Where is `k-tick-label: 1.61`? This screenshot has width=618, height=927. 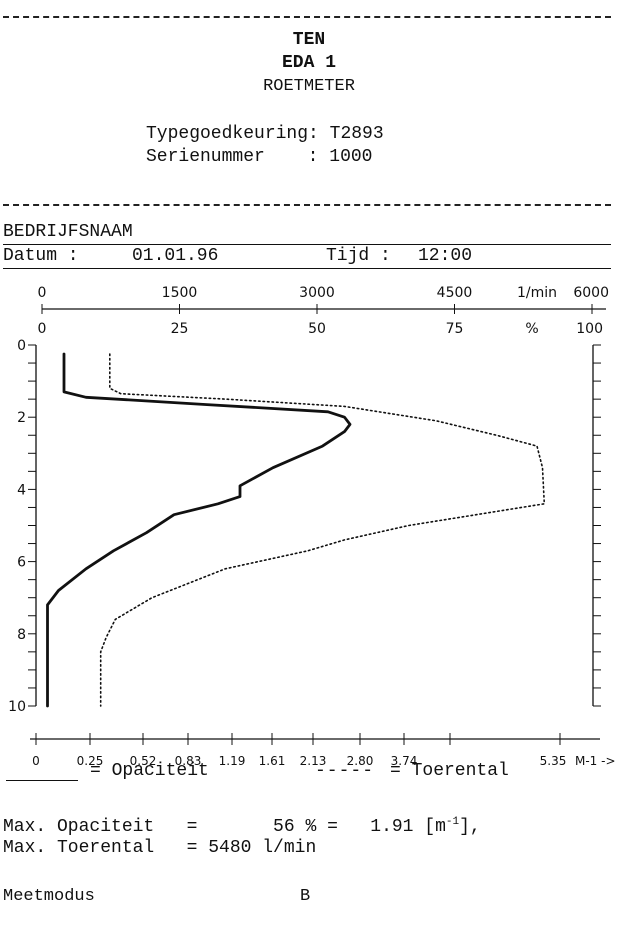 k-tick-label: 1.61 is located at coordinates (272, 761).